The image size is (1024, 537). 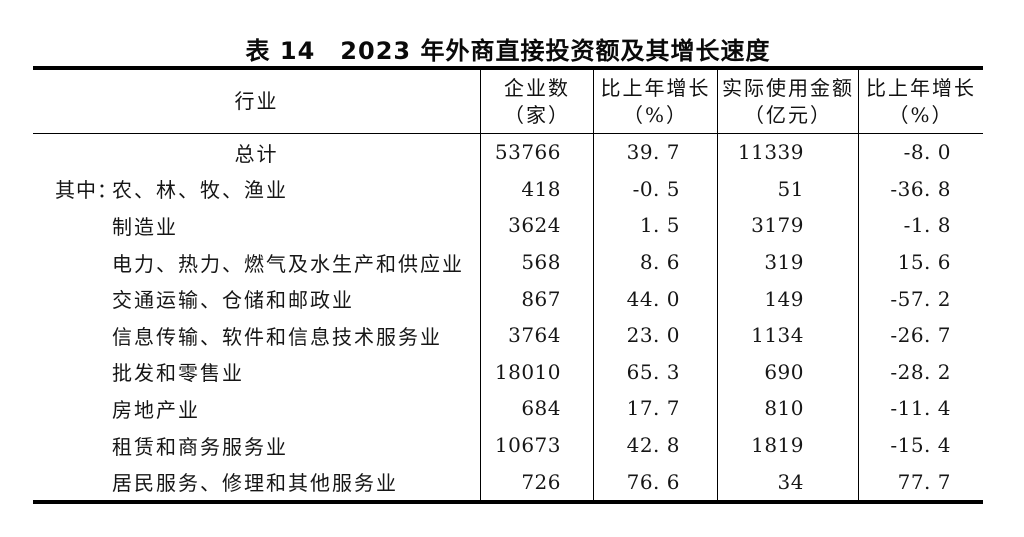 What do you see at coordinates (233, 300) in the screenshot?
I see `industry-name: 交通运输、仓储和邮政业` at bounding box center [233, 300].